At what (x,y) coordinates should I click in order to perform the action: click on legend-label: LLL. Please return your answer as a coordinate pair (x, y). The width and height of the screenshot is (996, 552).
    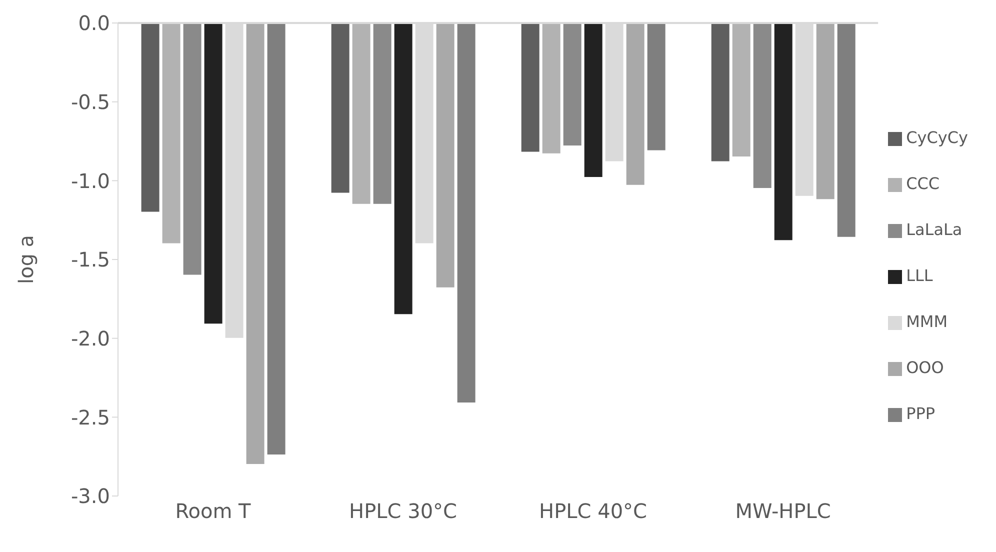
    Looking at the image, I should click on (919, 275).